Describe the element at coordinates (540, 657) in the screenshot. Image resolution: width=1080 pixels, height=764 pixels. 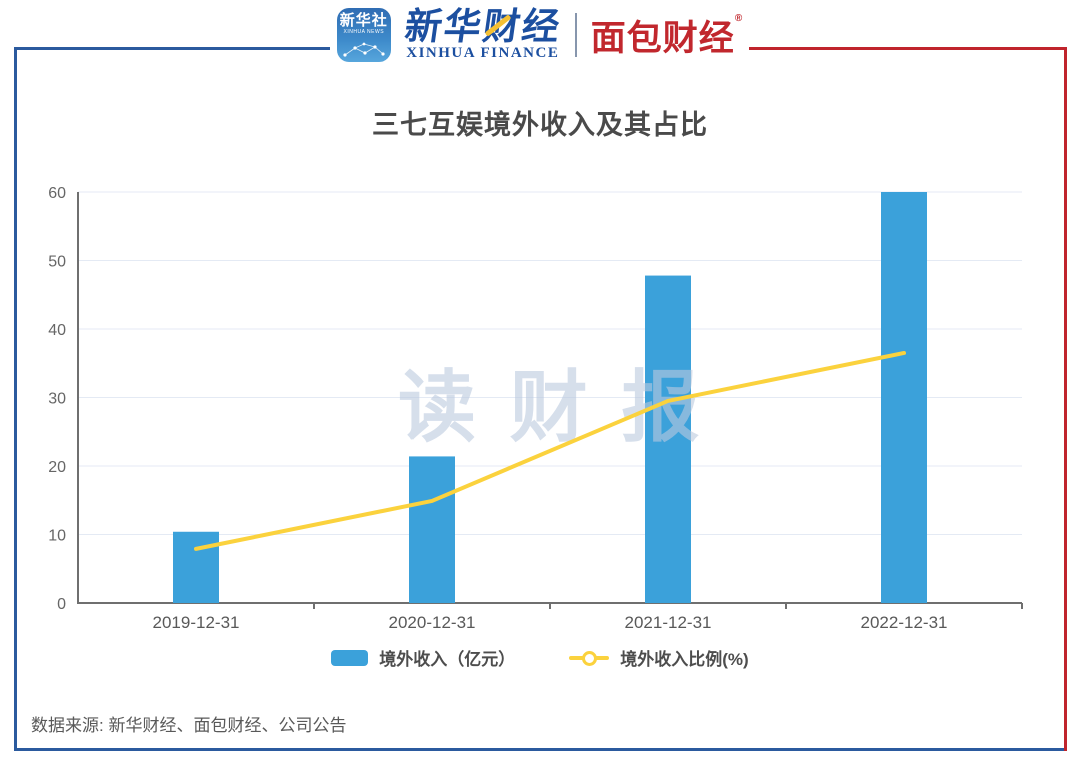
I see `chart-legend: 境外收入（亿元） 境外收入比例(%)` at that location.